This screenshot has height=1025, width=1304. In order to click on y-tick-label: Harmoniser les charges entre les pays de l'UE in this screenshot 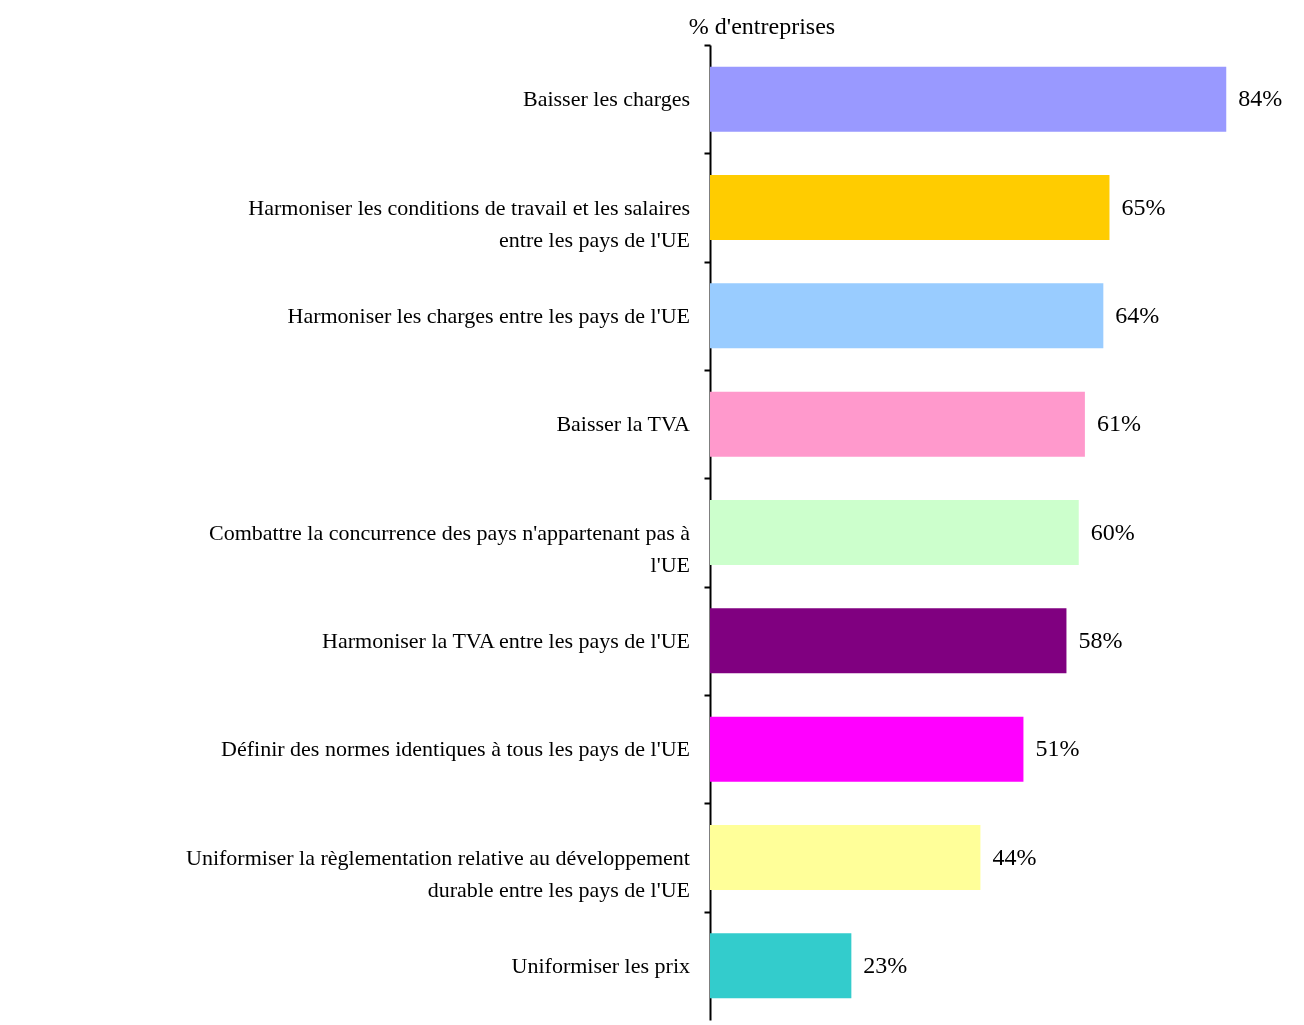, I will do `click(488, 315)`.